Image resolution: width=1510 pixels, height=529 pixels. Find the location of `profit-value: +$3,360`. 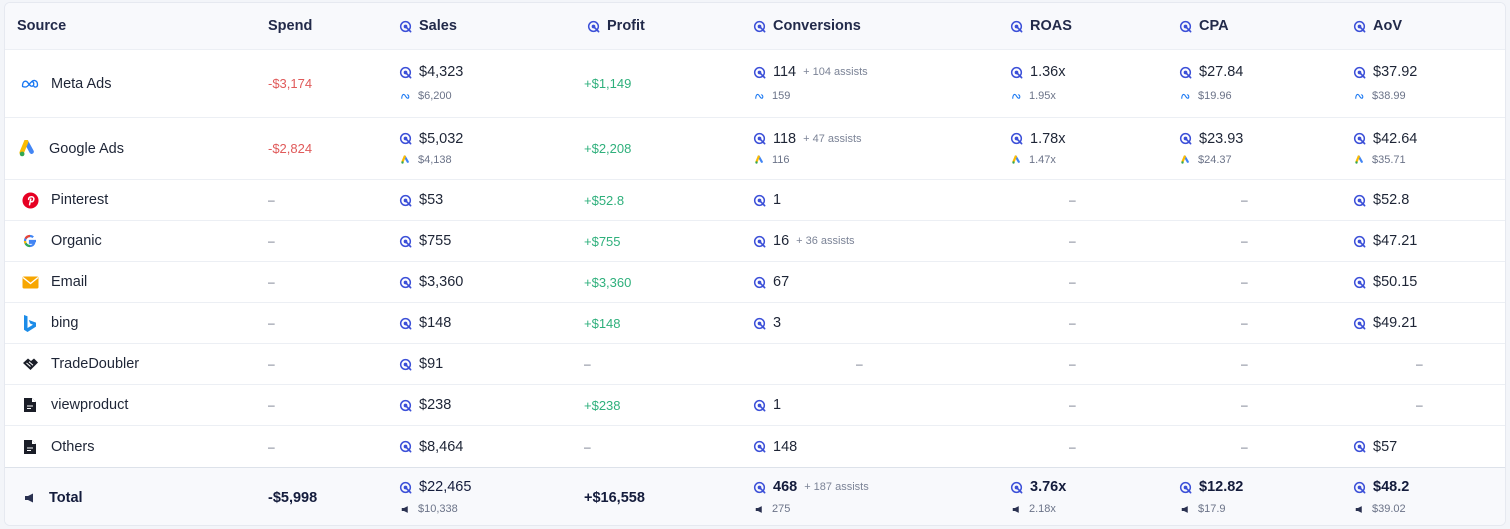

profit-value: +$3,360 is located at coordinates (608, 282).